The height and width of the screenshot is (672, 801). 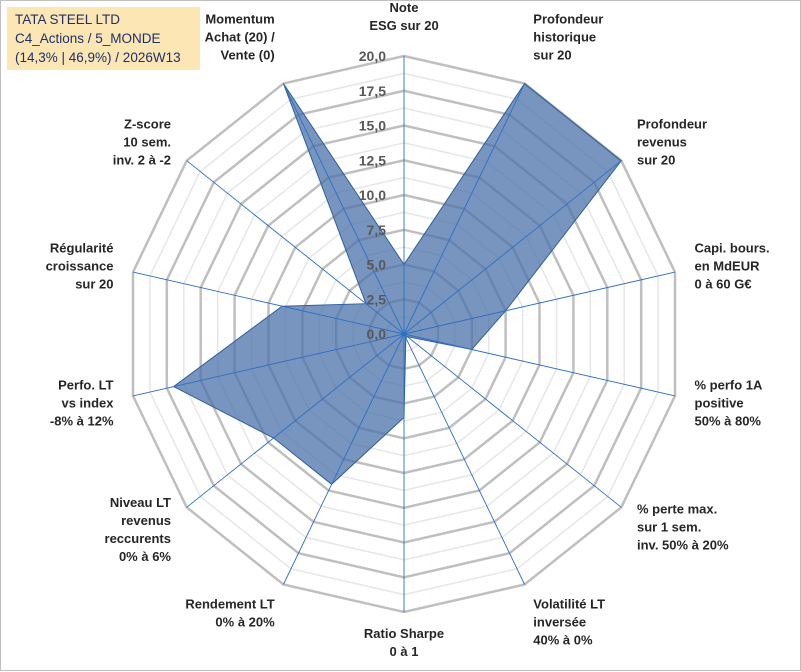 What do you see at coordinates (147, 124) in the screenshot?
I see `axis-label-line: Z-score` at bounding box center [147, 124].